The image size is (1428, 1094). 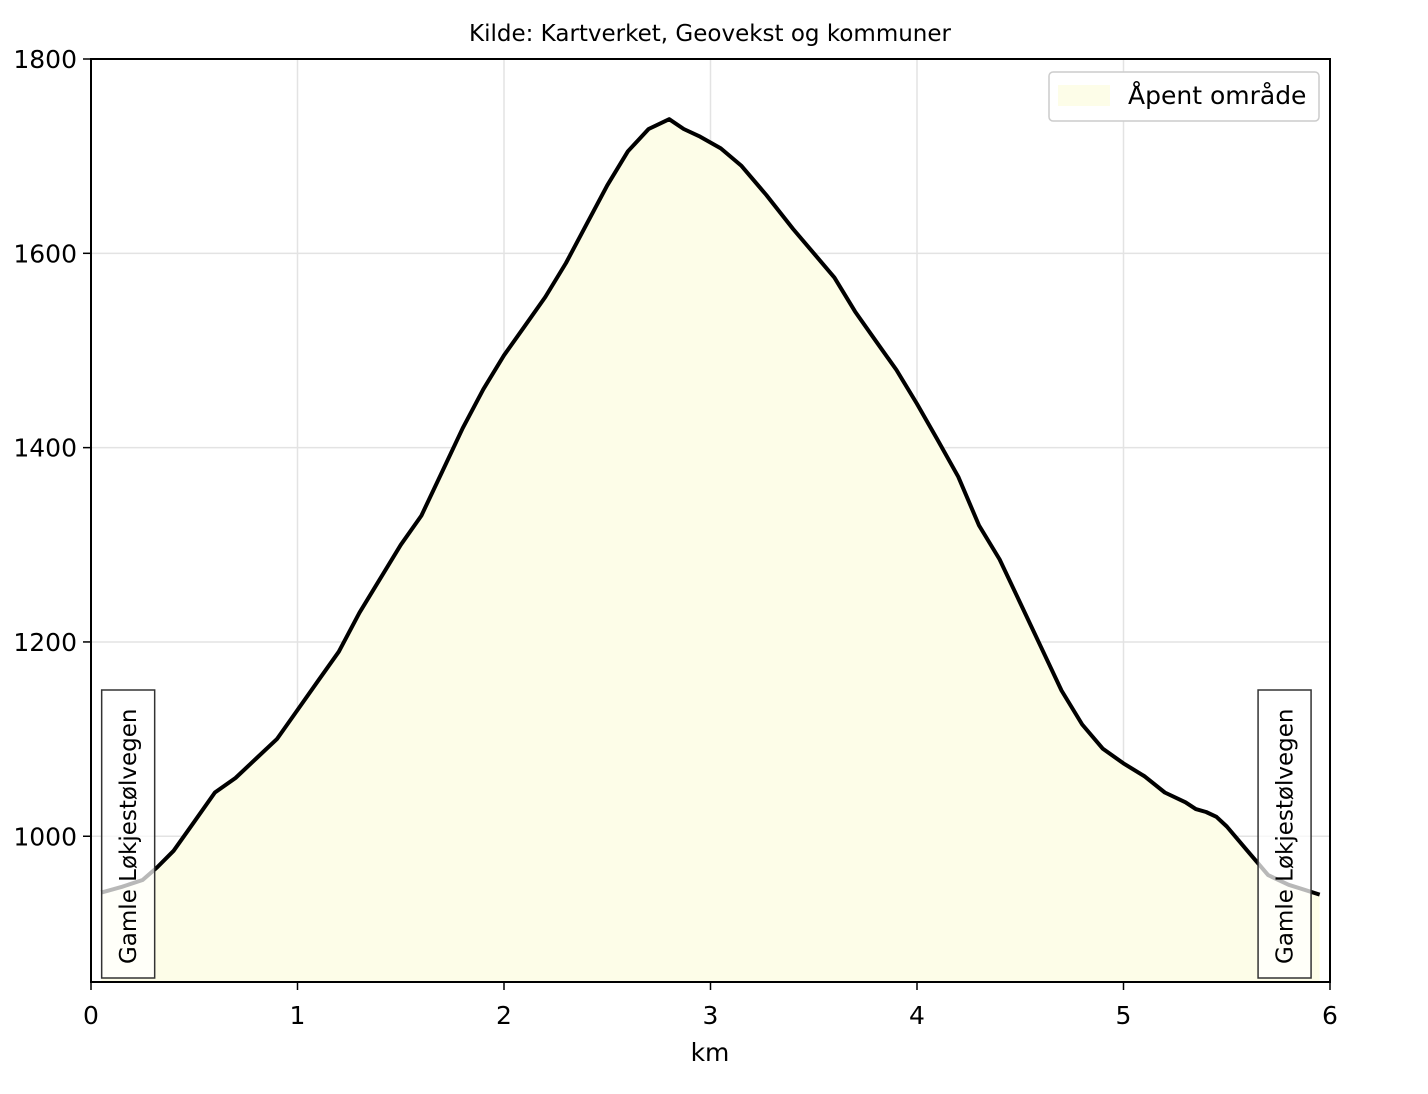 I want to click on x-axis: 0 1 2 3 4 5 6, so click(x=710, y=1006).